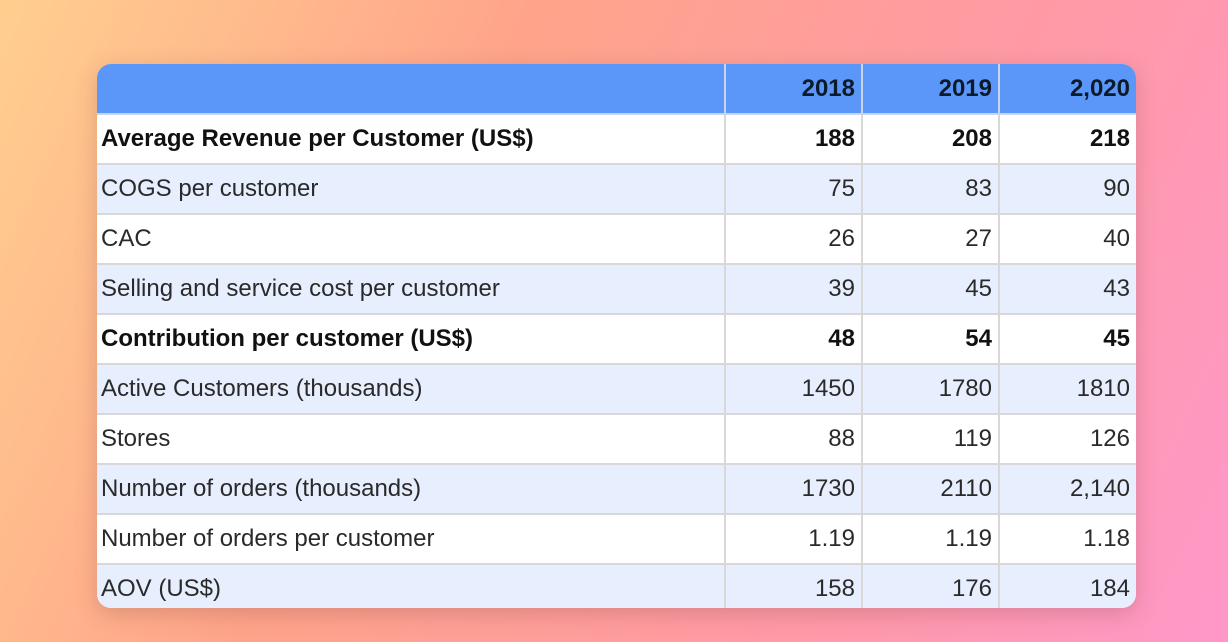 This screenshot has width=1228, height=642. Describe the element at coordinates (411, 239) in the screenshot. I see `row-label: CAC` at that location.